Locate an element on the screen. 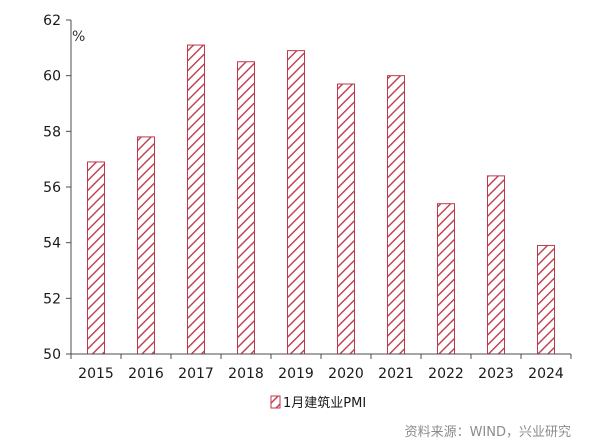  x-tick-label-2016: 2016 is located at coordinates (146, 374).